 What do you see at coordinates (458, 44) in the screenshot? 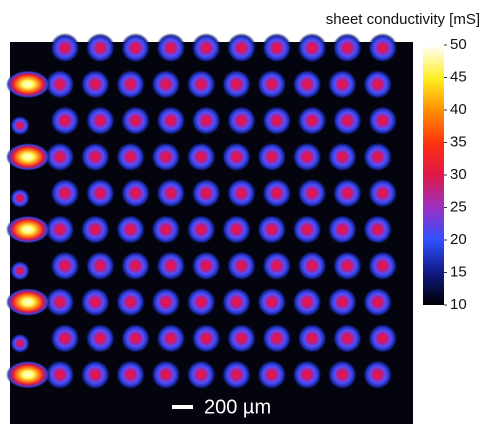
I see `colorbar-tick-label: 50` at bounding box center [458, 44].